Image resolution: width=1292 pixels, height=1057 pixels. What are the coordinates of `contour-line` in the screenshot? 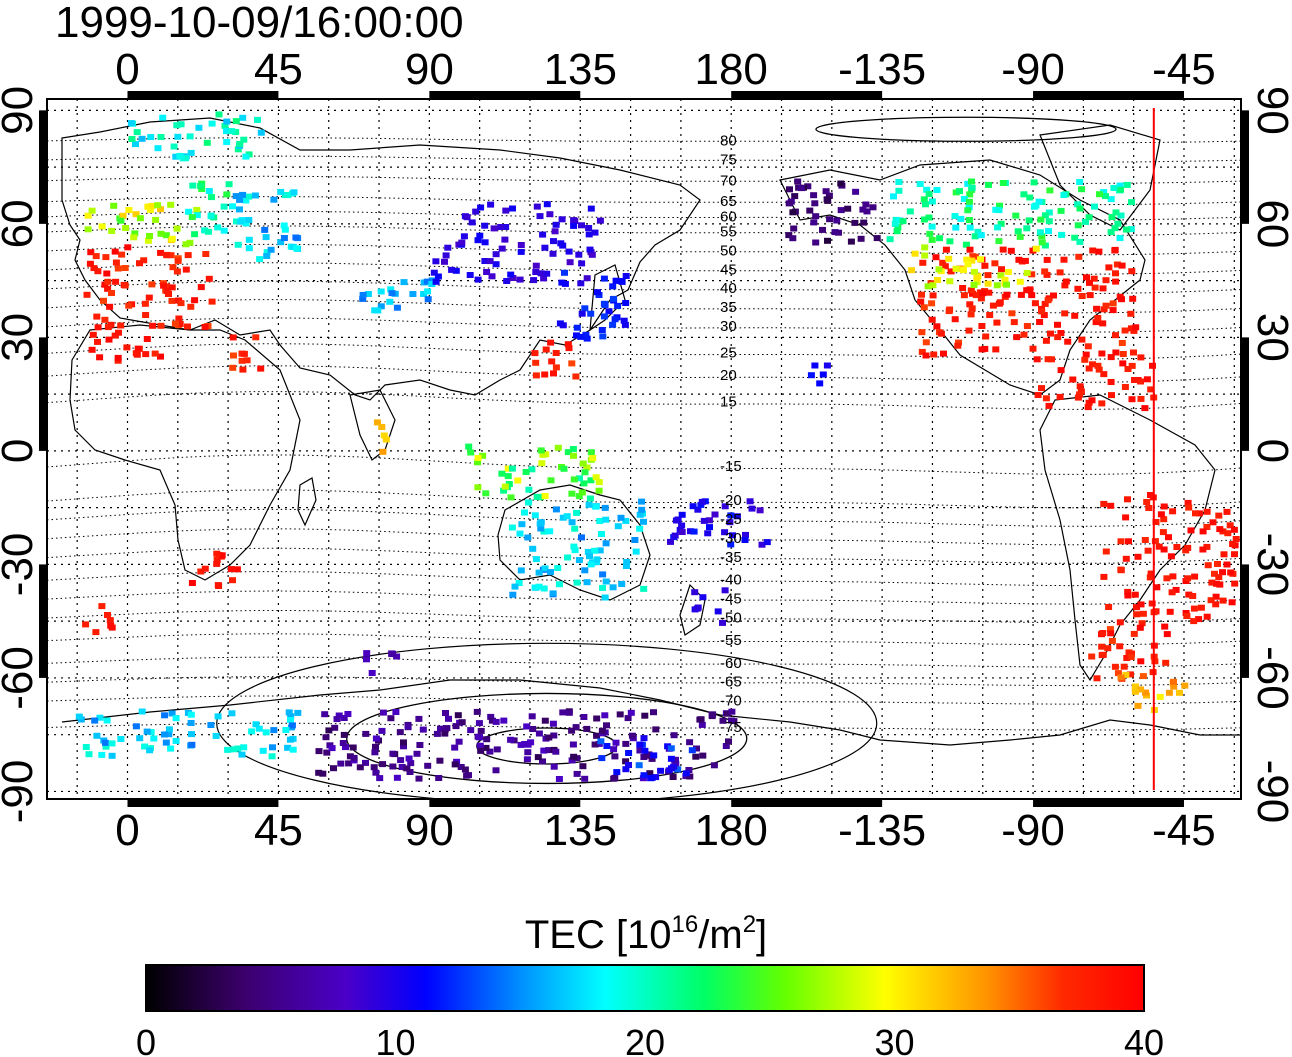 It's located at (644, 374).